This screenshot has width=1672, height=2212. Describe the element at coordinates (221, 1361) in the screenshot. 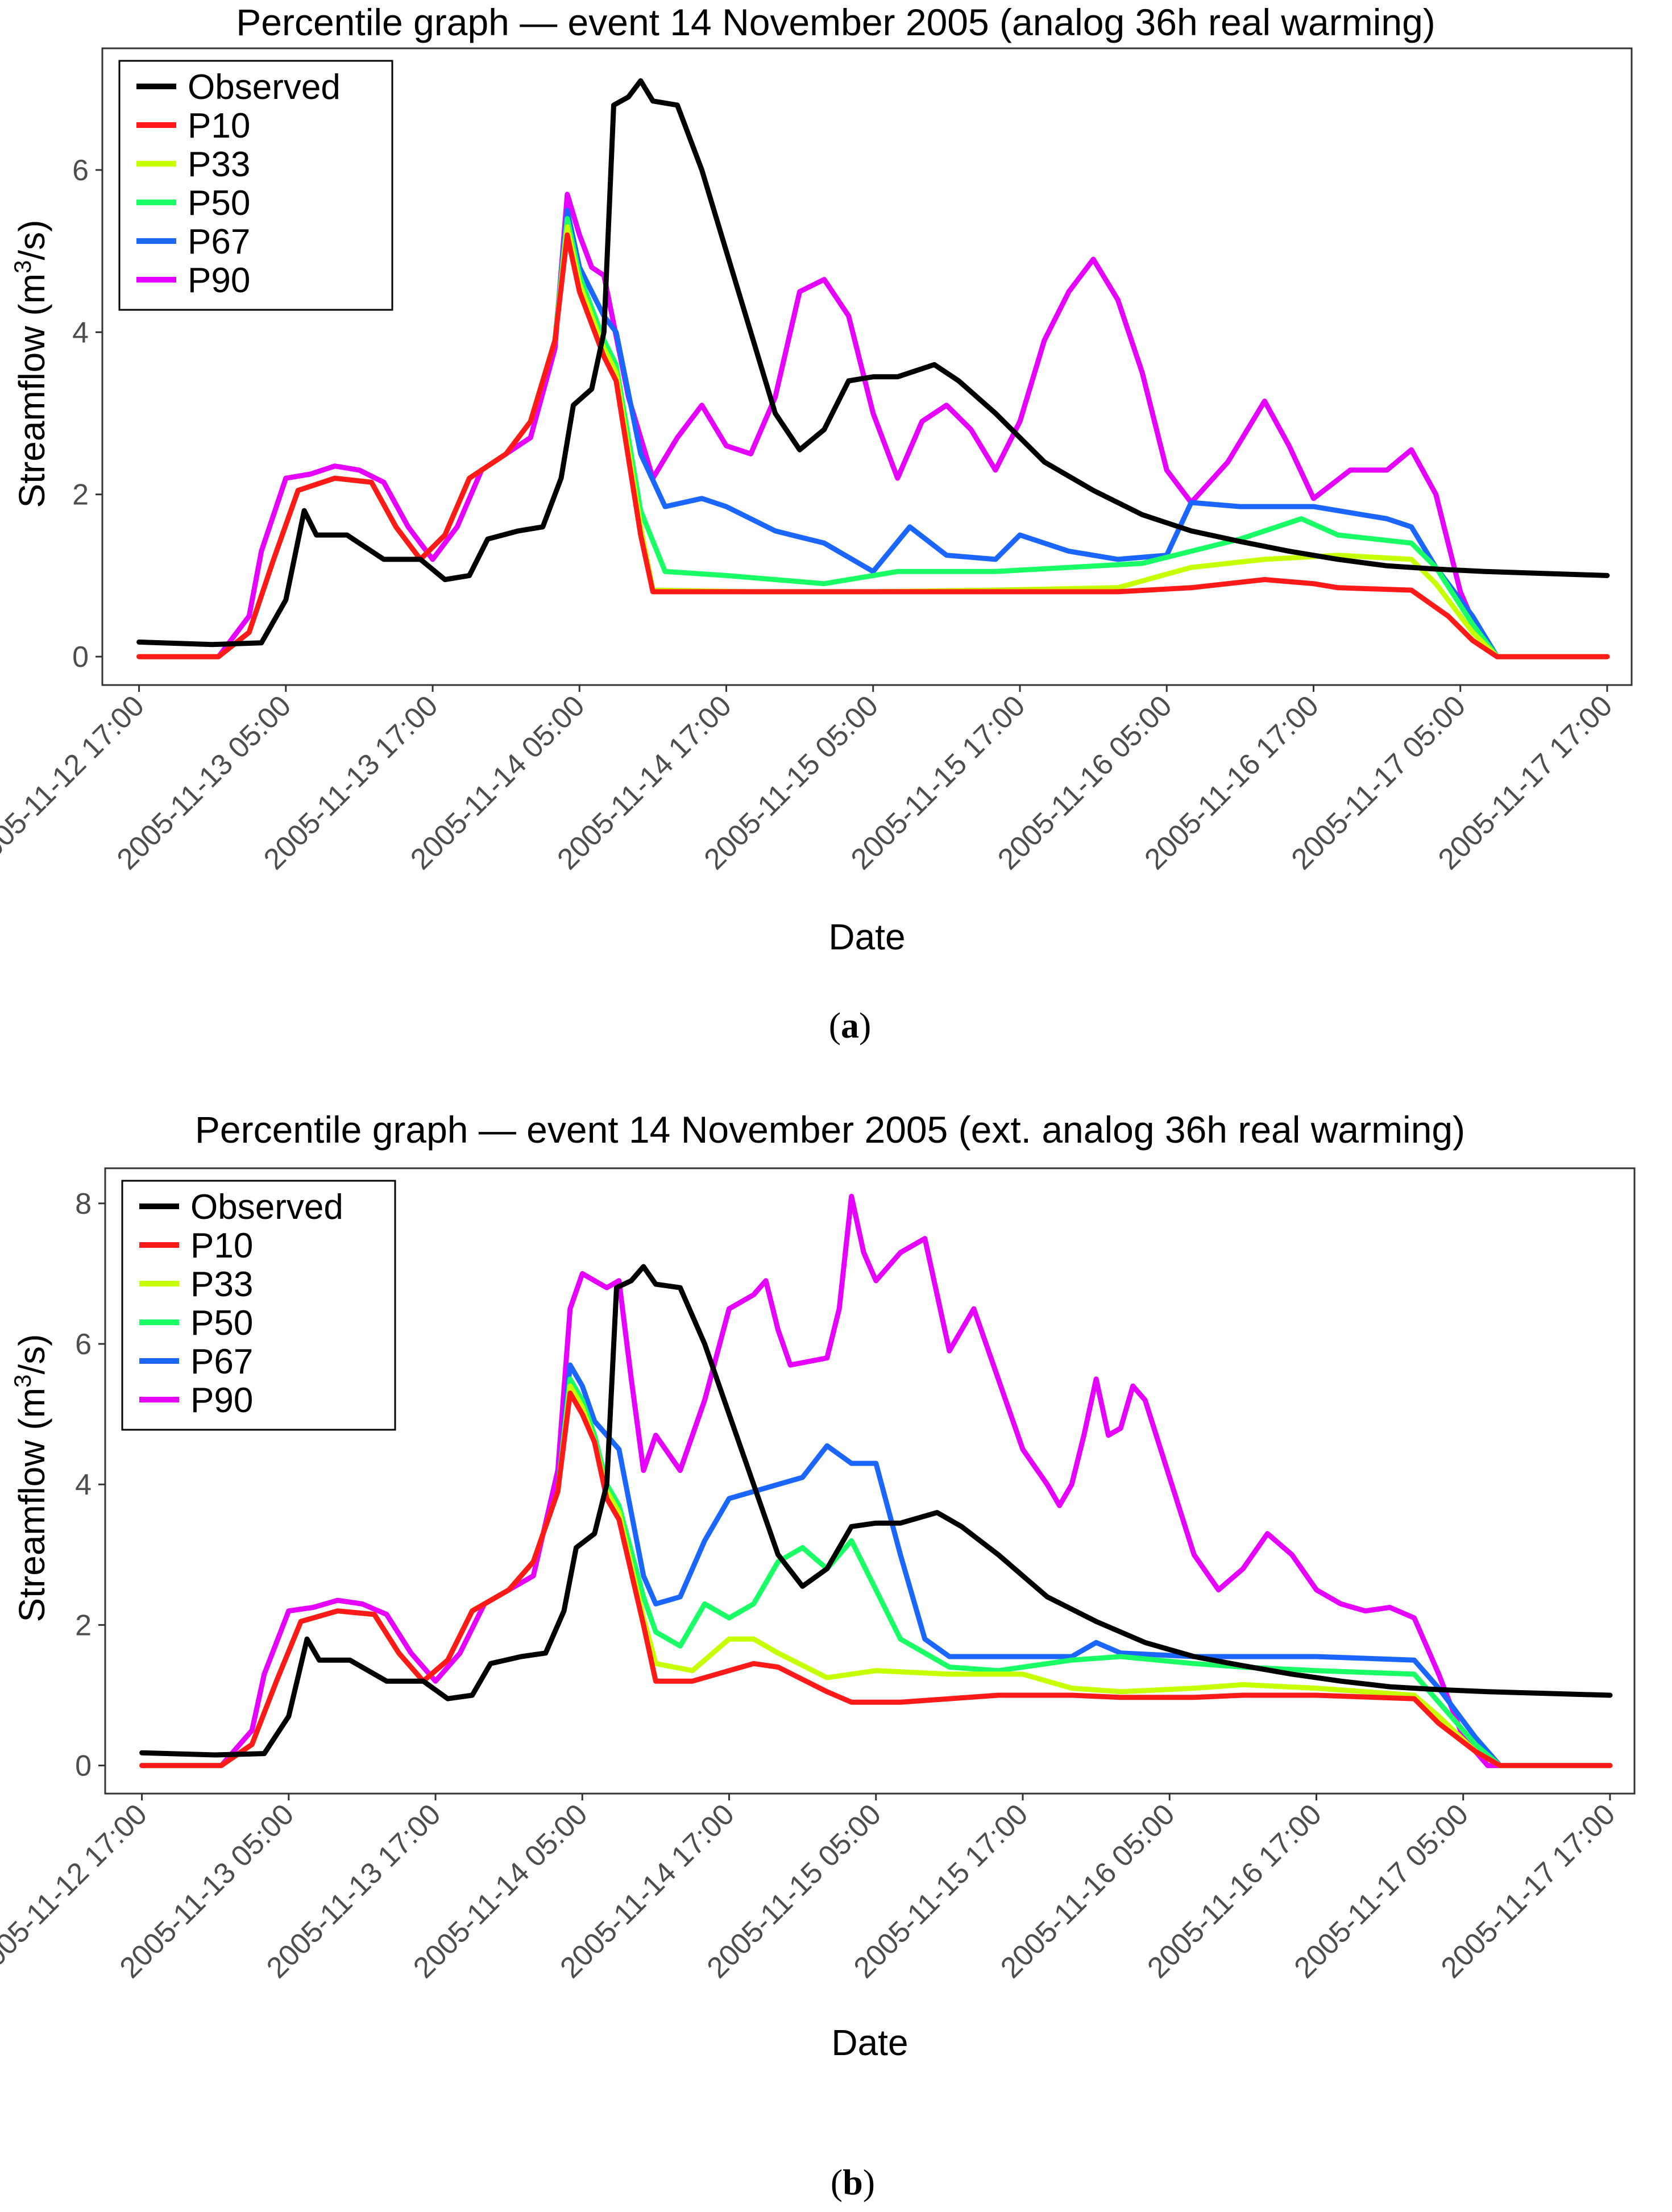

I see `chart-b-legend-label-p67: P67` at that location.